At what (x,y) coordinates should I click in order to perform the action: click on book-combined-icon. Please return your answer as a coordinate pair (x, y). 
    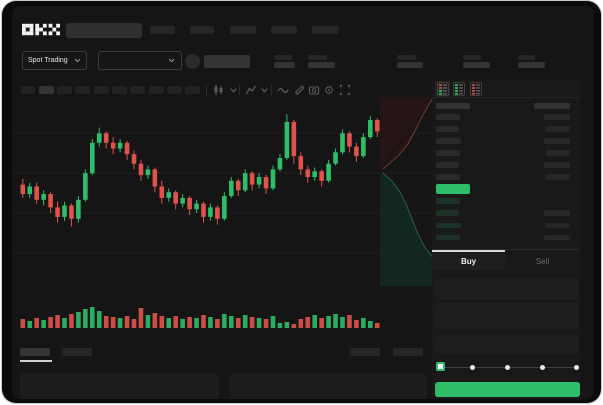
    Looking at the image, I should click on (442, 89).